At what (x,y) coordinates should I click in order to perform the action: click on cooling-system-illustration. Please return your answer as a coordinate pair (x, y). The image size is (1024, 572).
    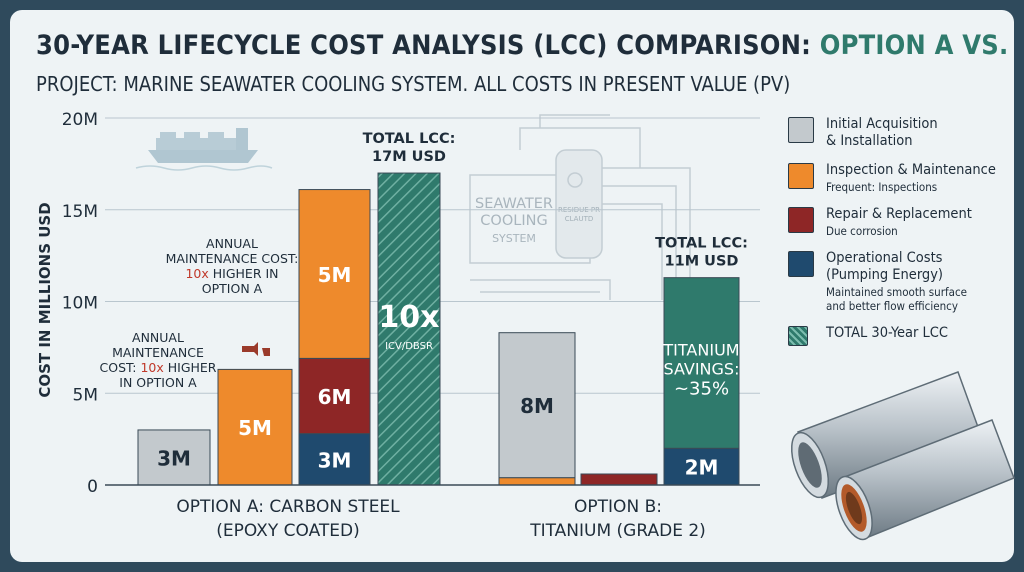
    Looking at the image, I should click on (580, 207).